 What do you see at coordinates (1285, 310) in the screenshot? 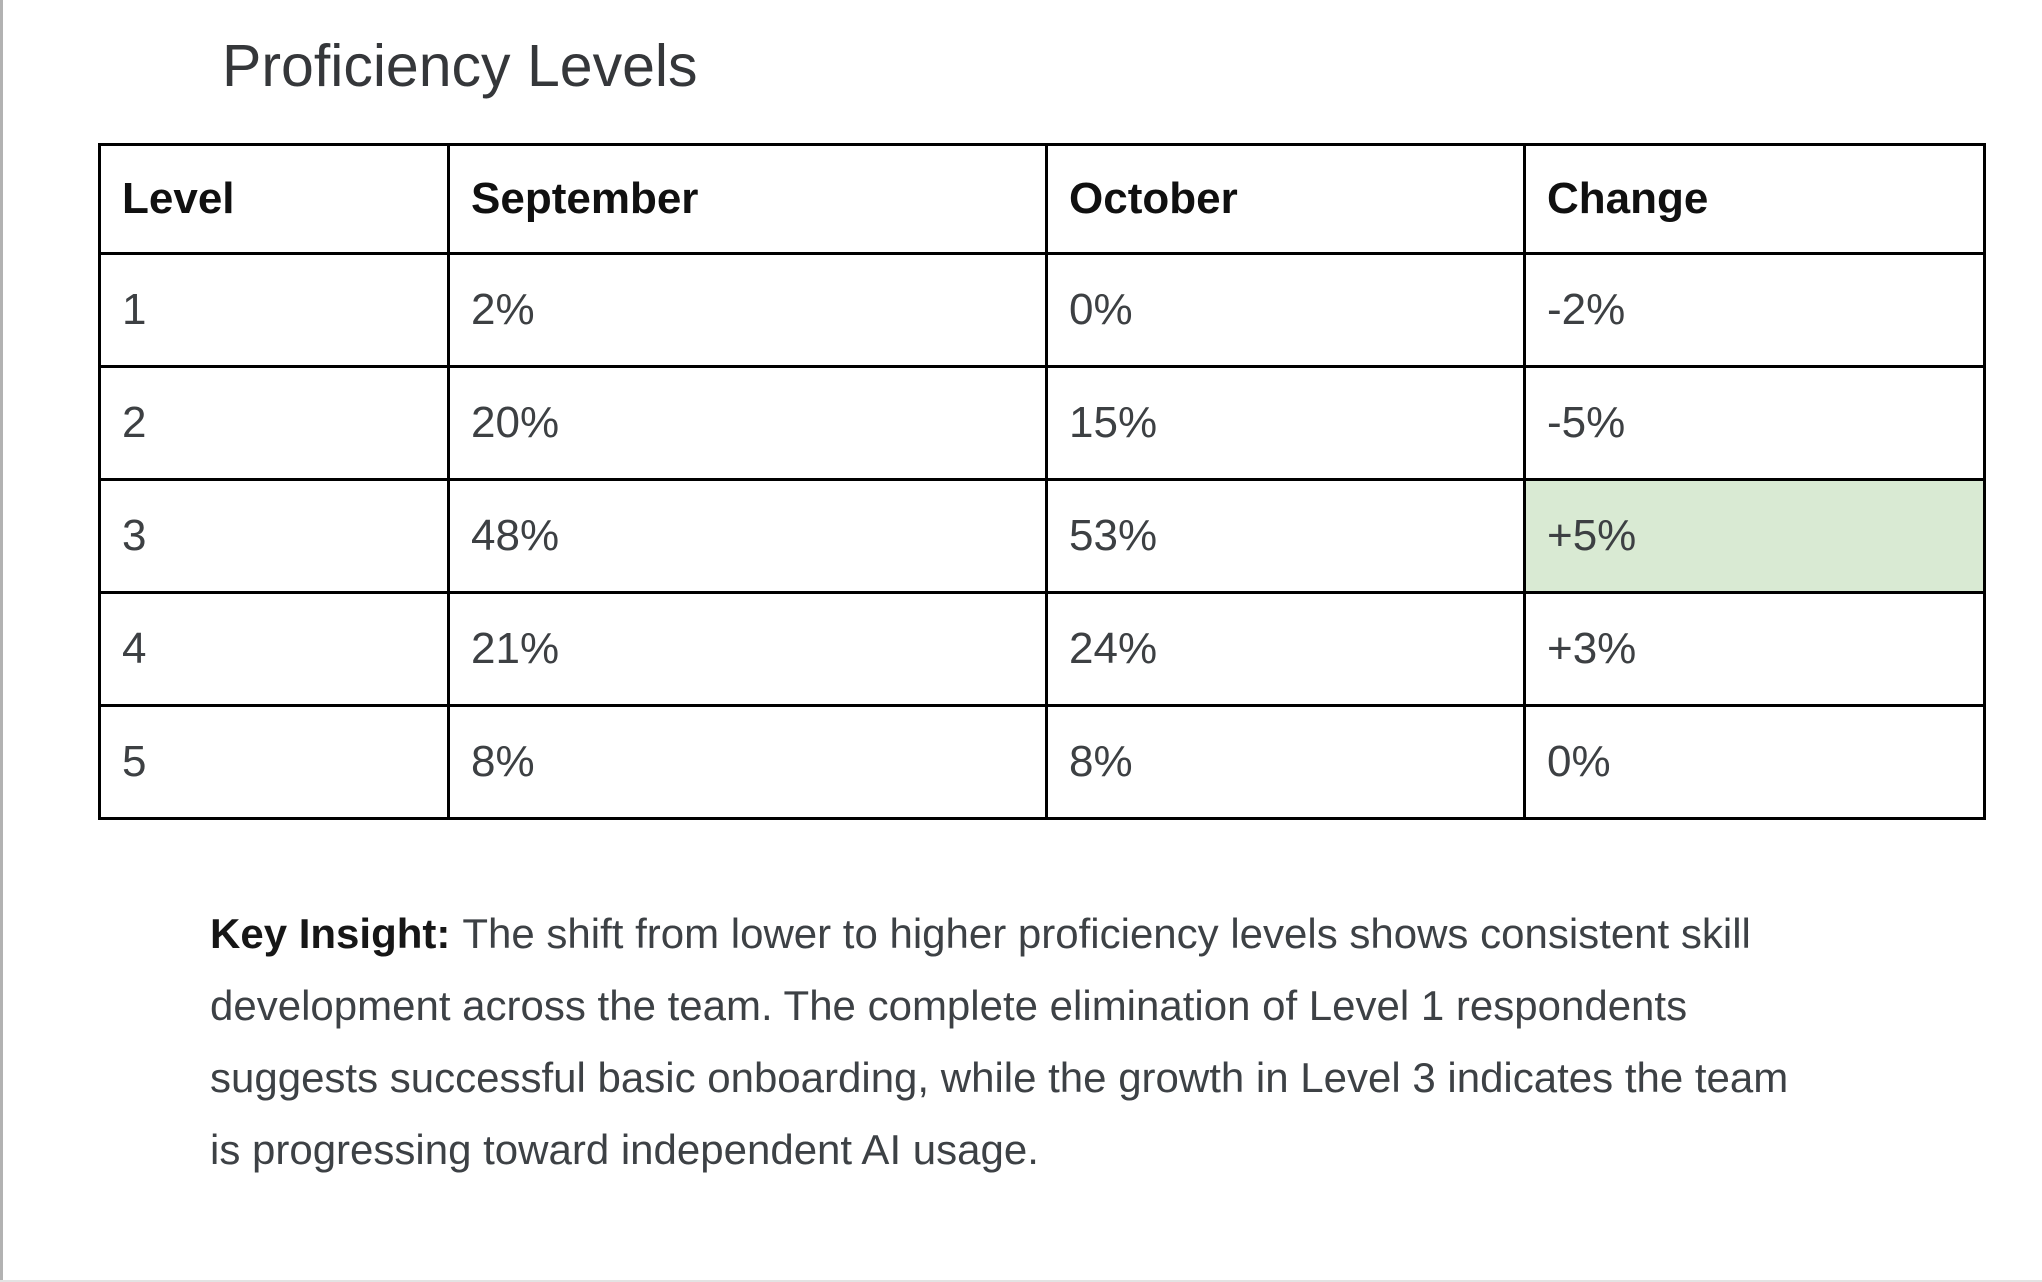
I see `october-cell: 0%` at bounding box center [1285, 310].